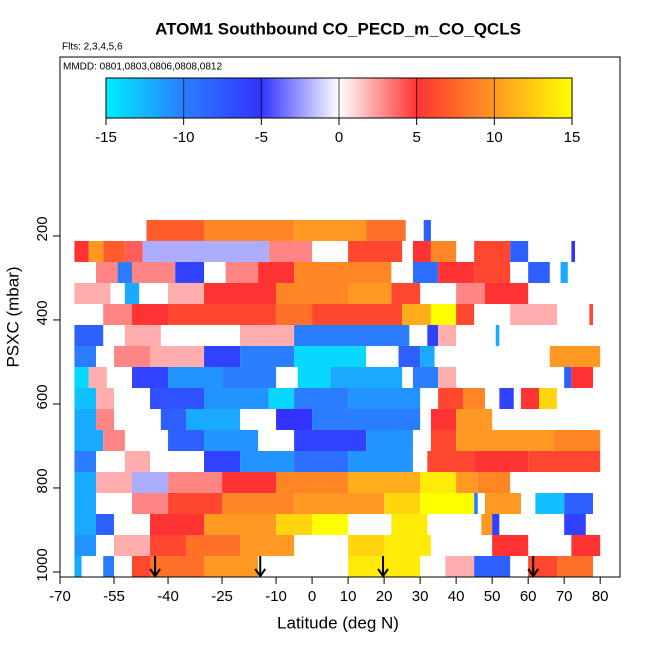  I want to click on x-tick-label: 10, so click(348, 596).